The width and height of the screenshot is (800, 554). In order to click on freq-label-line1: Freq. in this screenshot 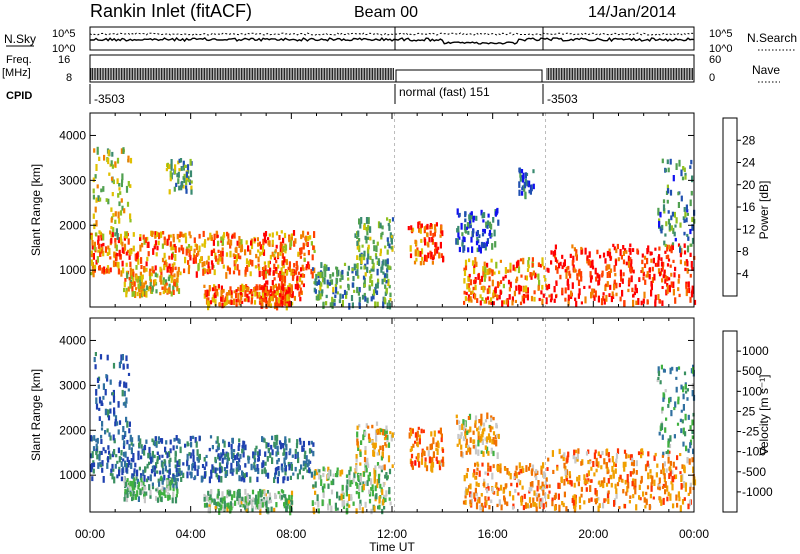, I will do `click(19, 60)`.